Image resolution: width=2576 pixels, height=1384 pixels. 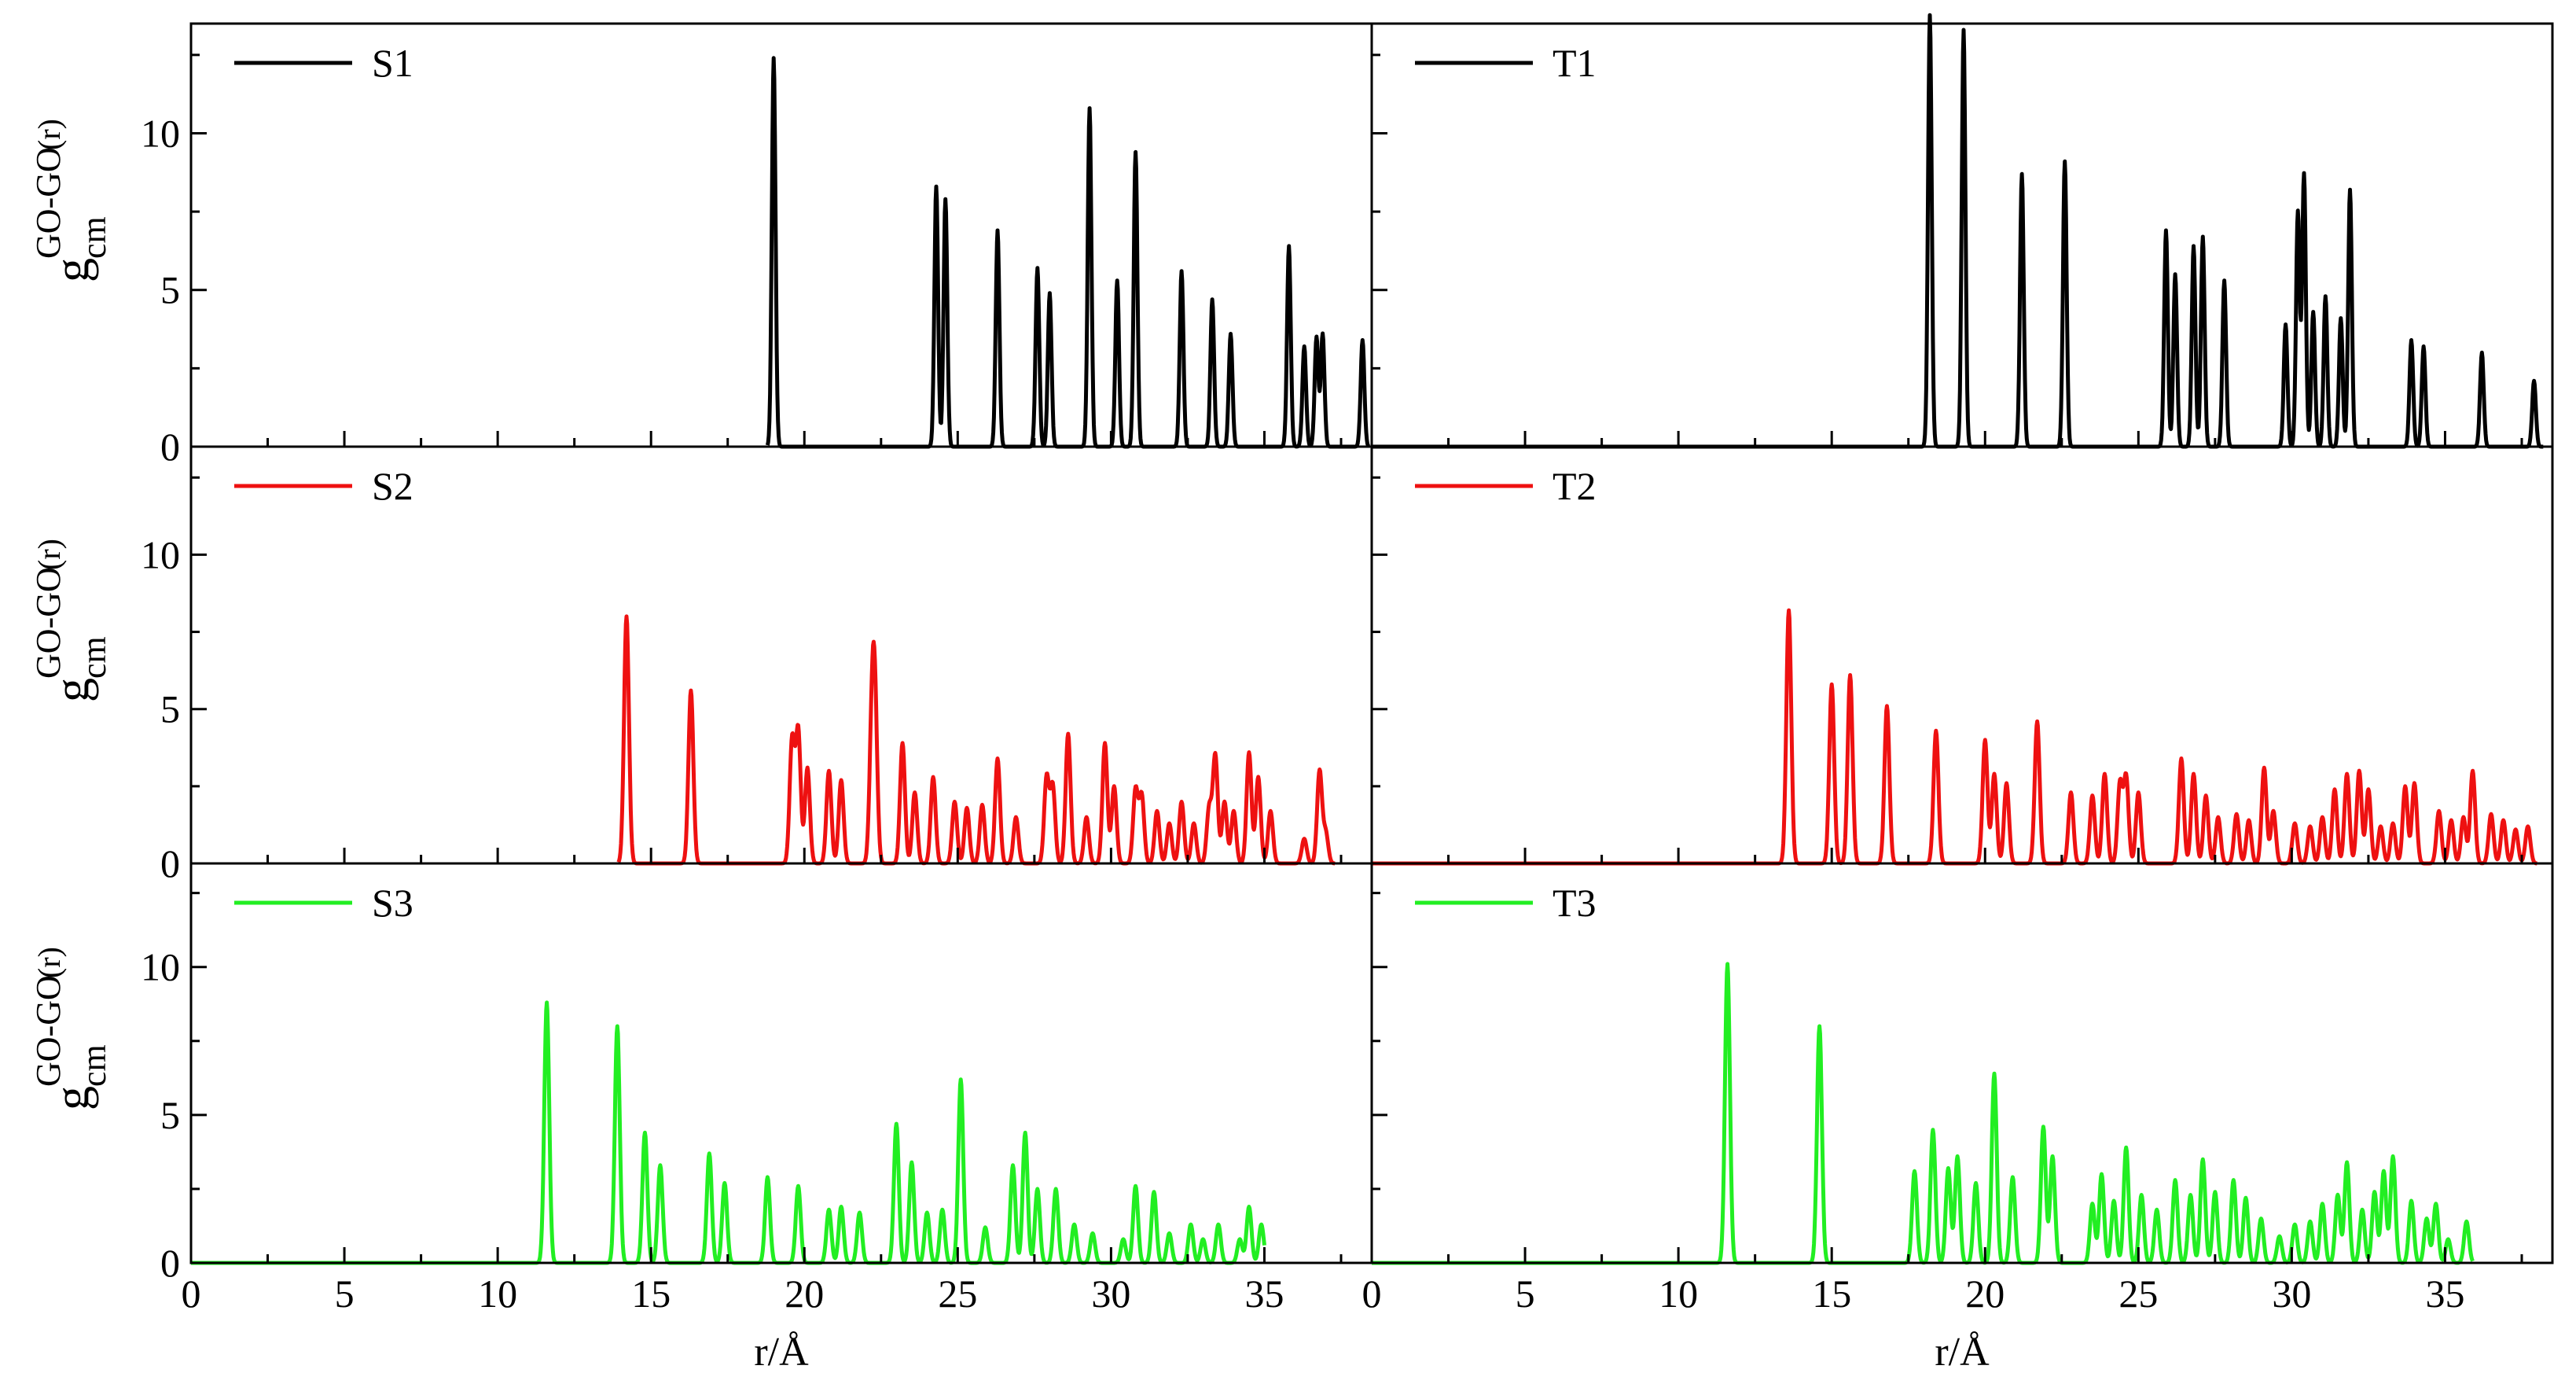 I want to click on legend-label-s1: S1, so click(x=392, y=63).